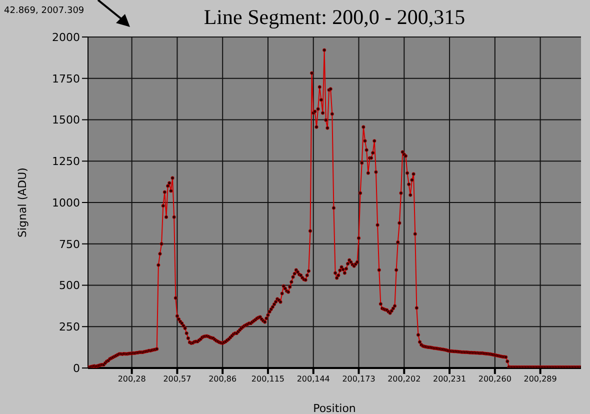  I want to click on x-axis-title: Position, so click(334, 408).